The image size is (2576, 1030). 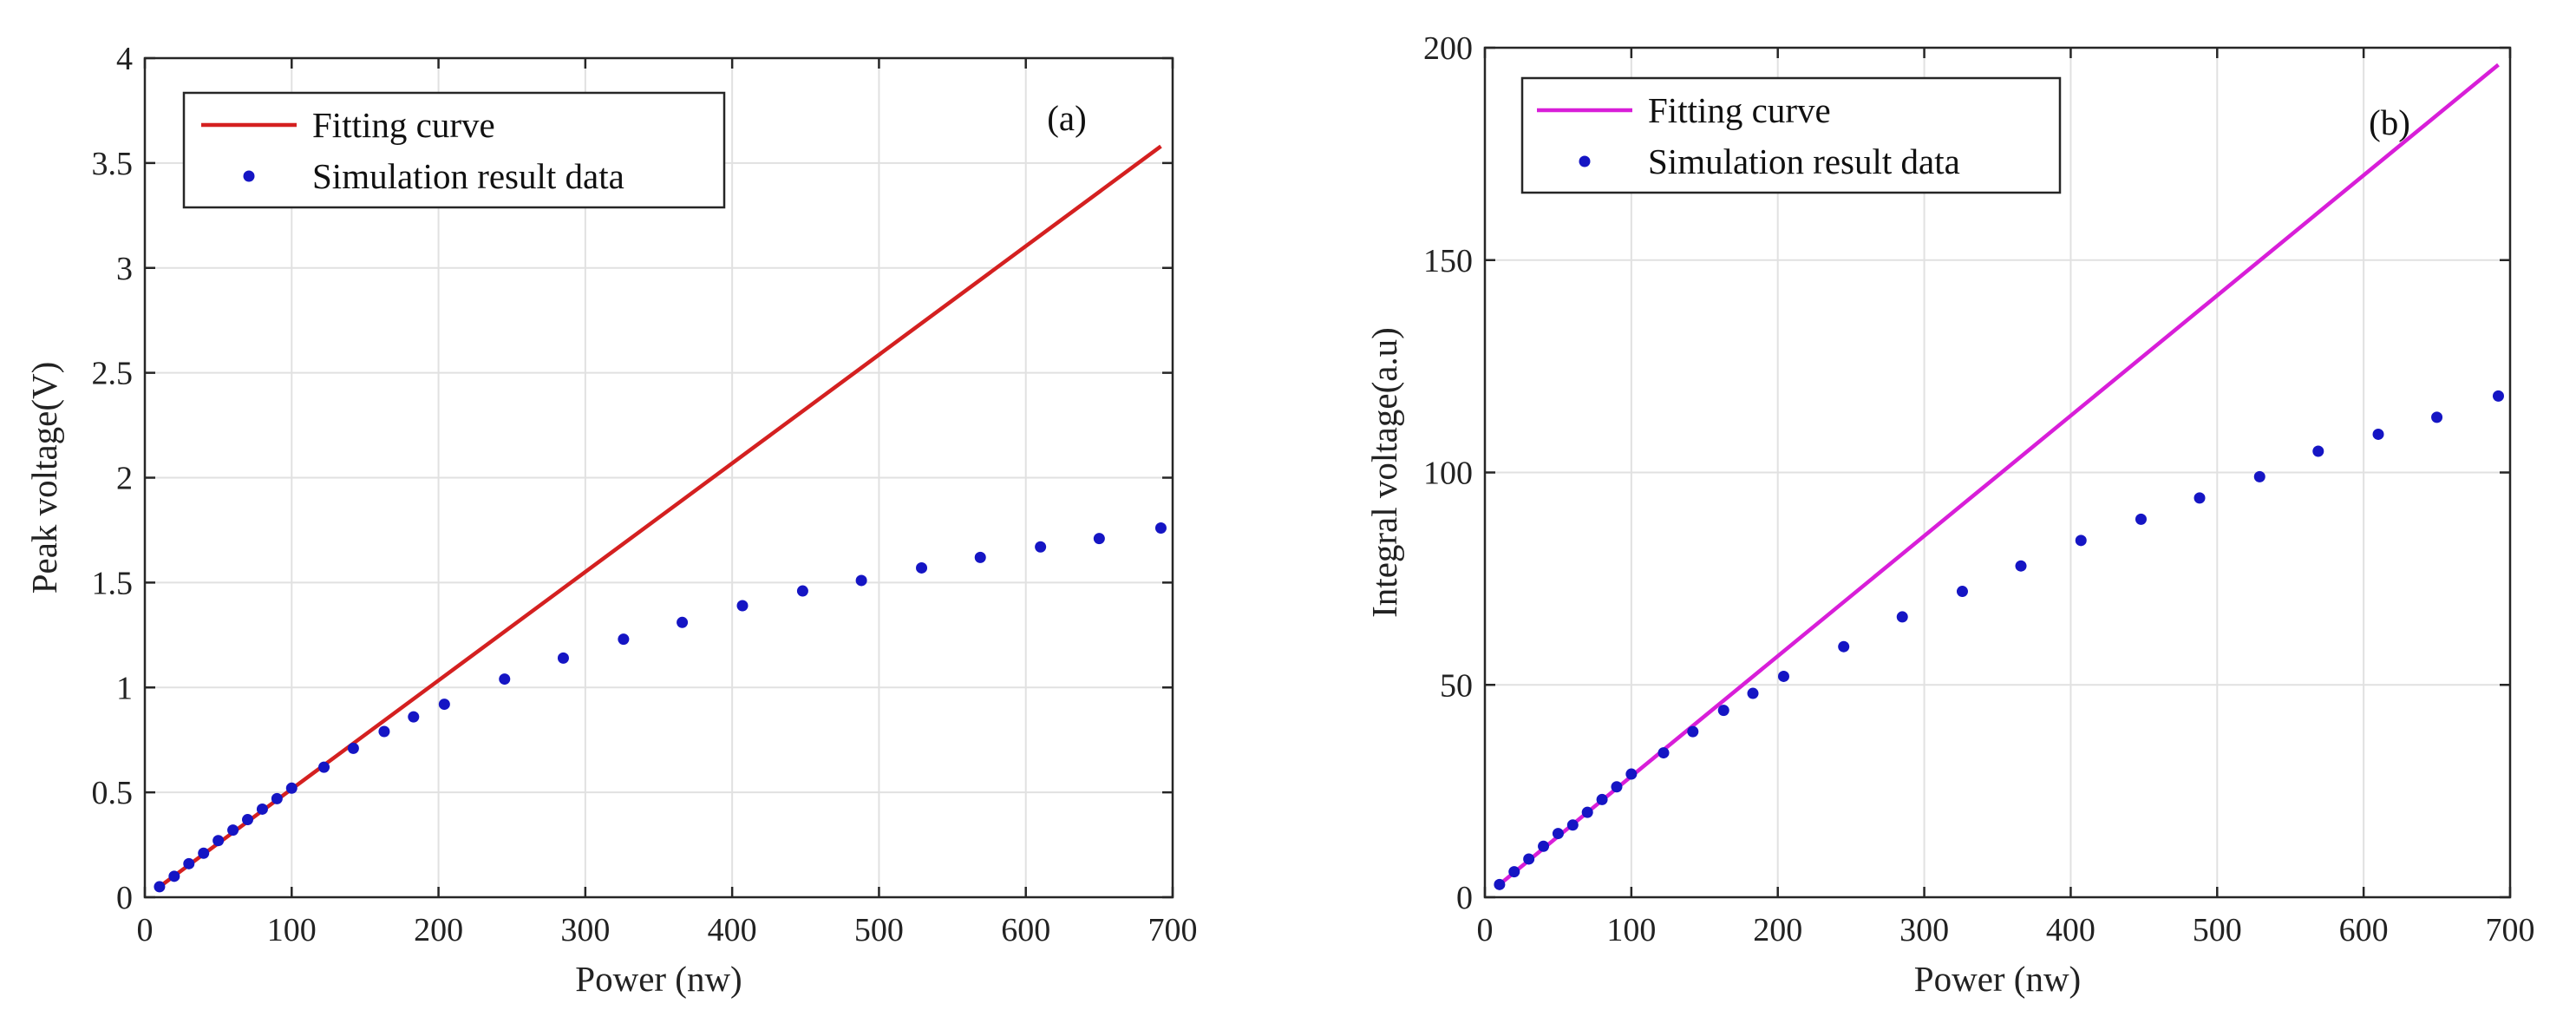 What do you see at coordinates (1456, 685) in the screenshot?
I see `y-tick-label: 50` at bounding box center [1456, 685].